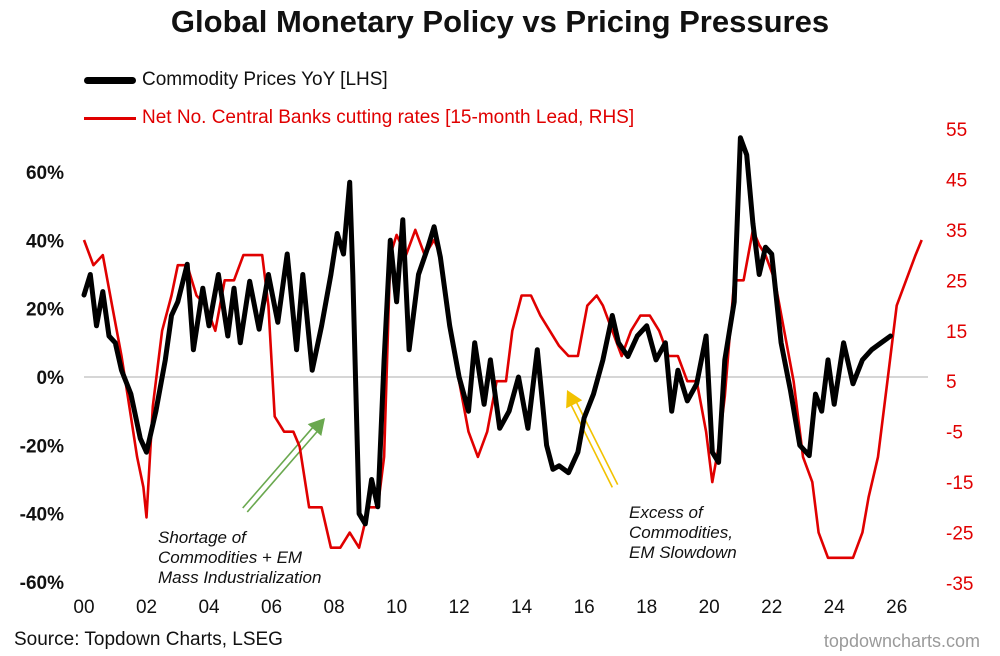  Describe the element at coordinates (45, 241) in the screenshot. I see `y-left-tick-label: 40%` at that location.